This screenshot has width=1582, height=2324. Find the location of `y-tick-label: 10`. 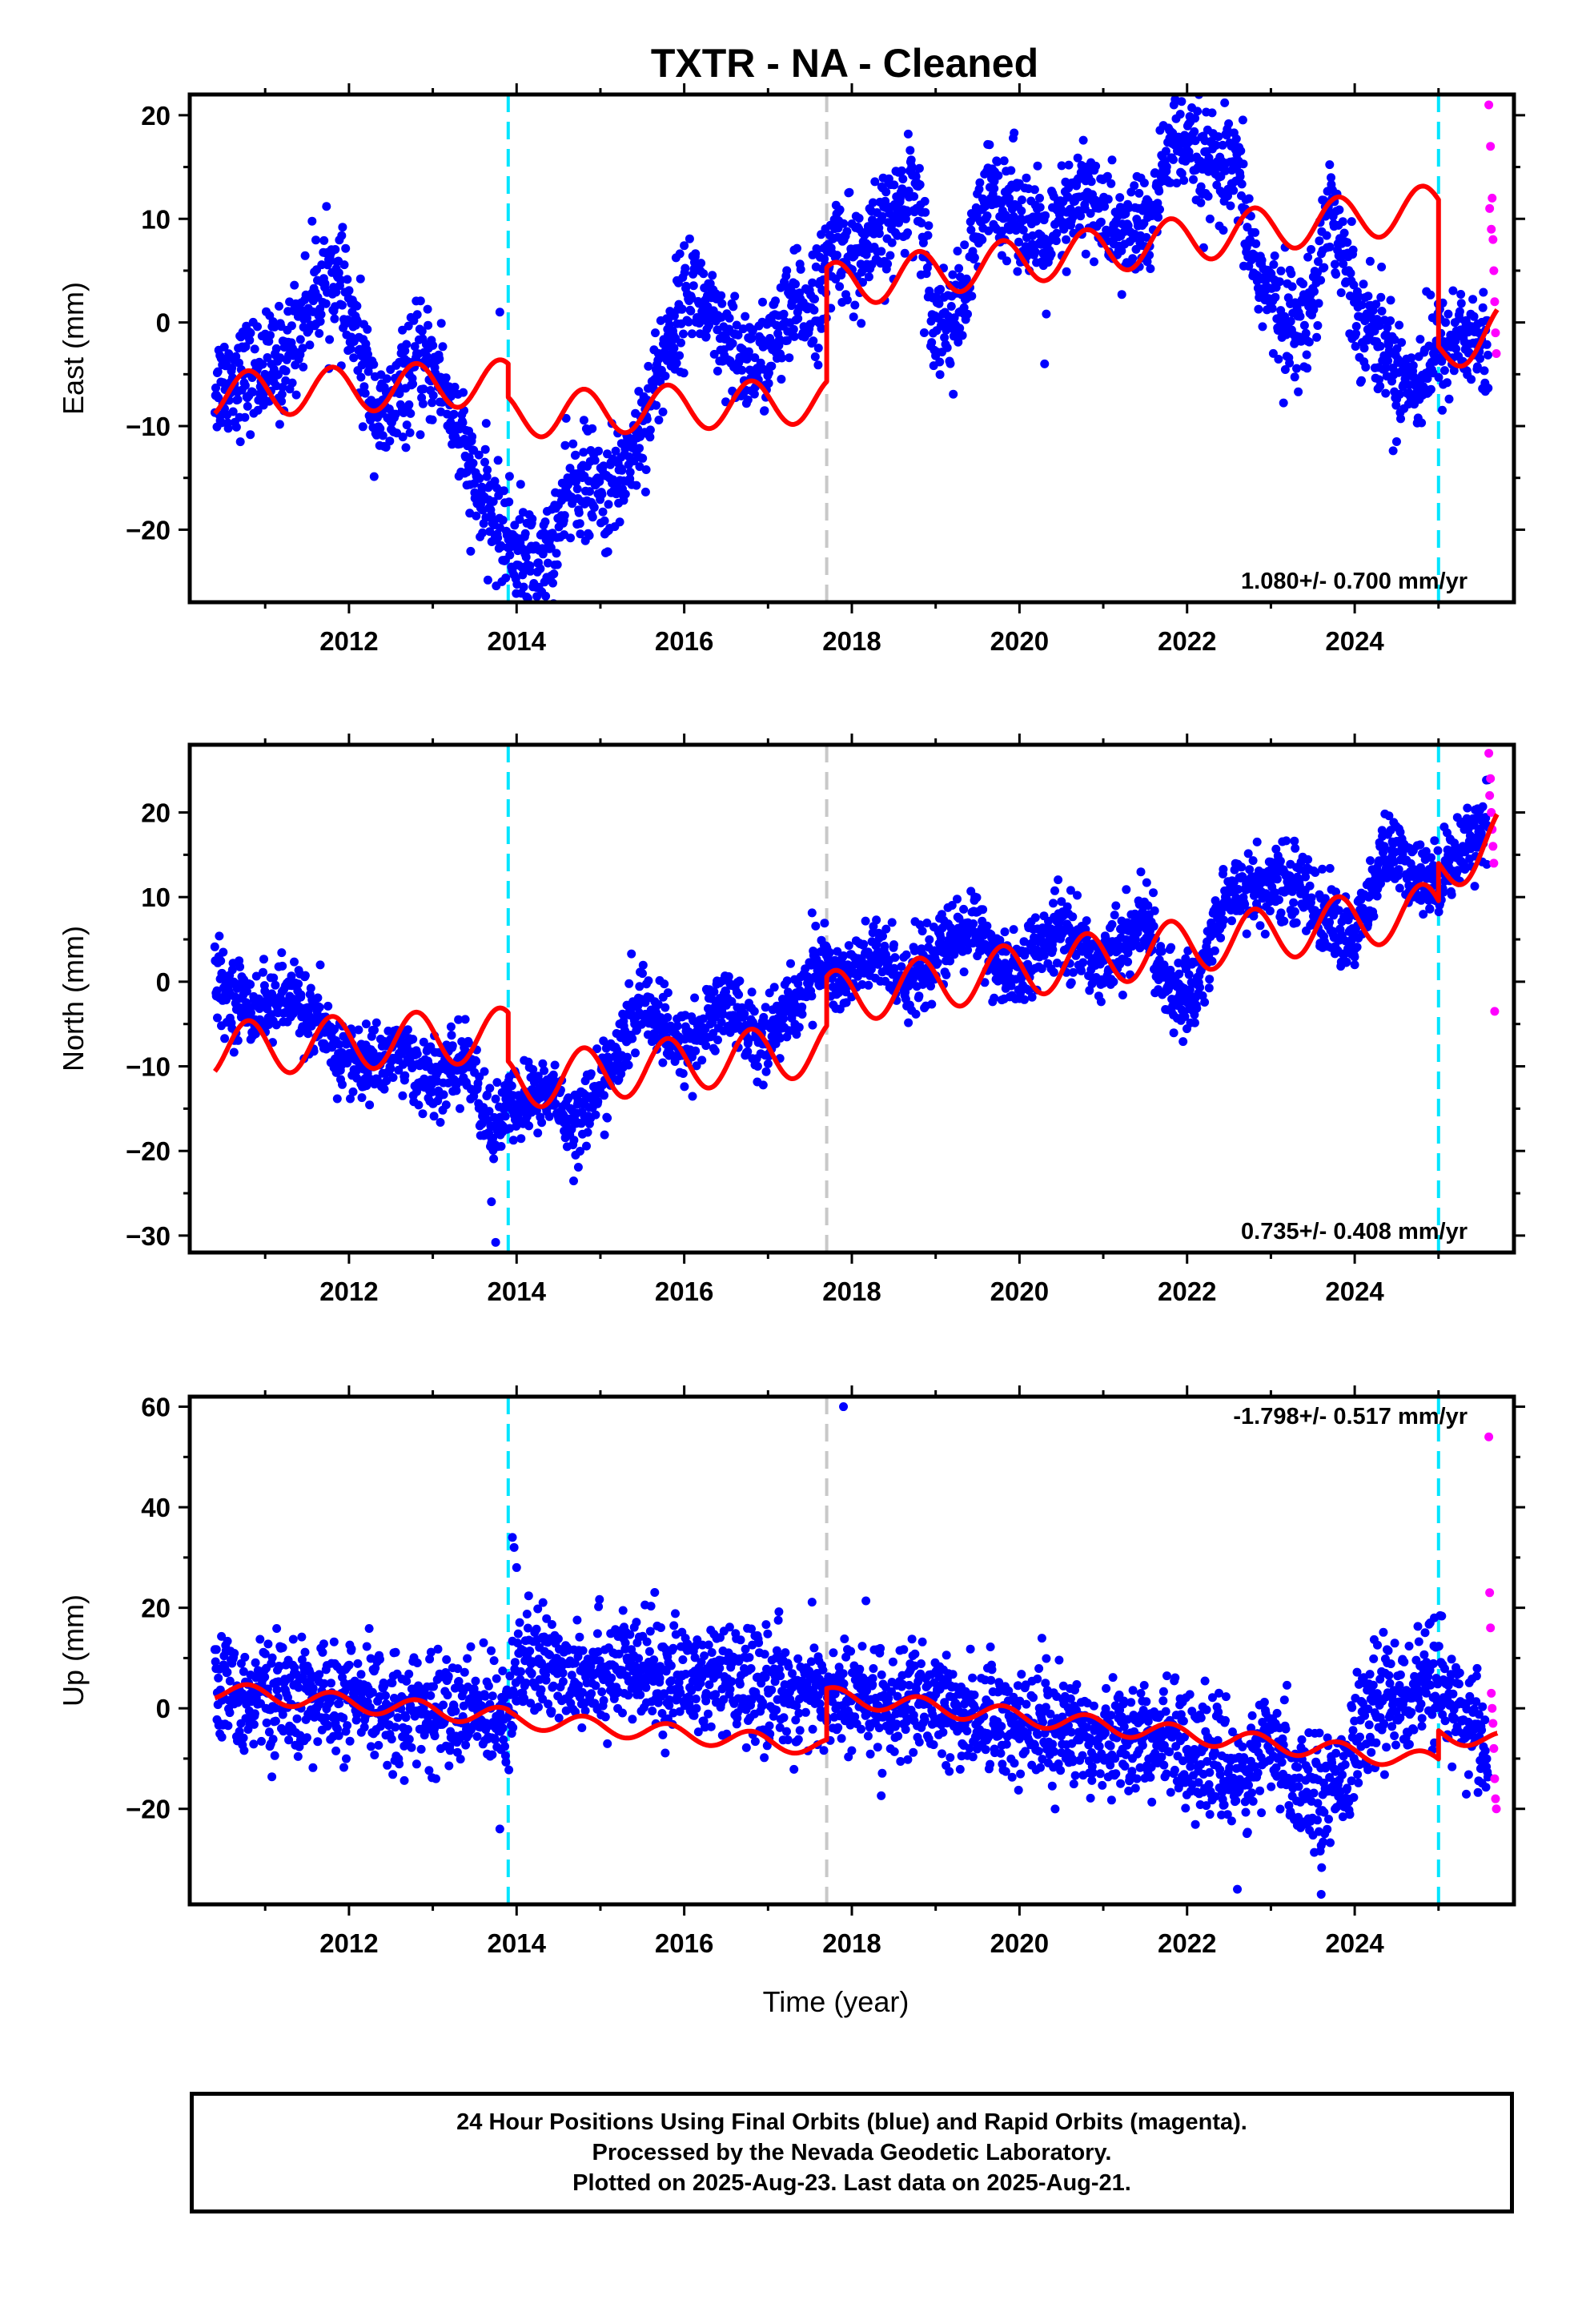

y-tick-label: 10 is located at coordinates (156, 219).